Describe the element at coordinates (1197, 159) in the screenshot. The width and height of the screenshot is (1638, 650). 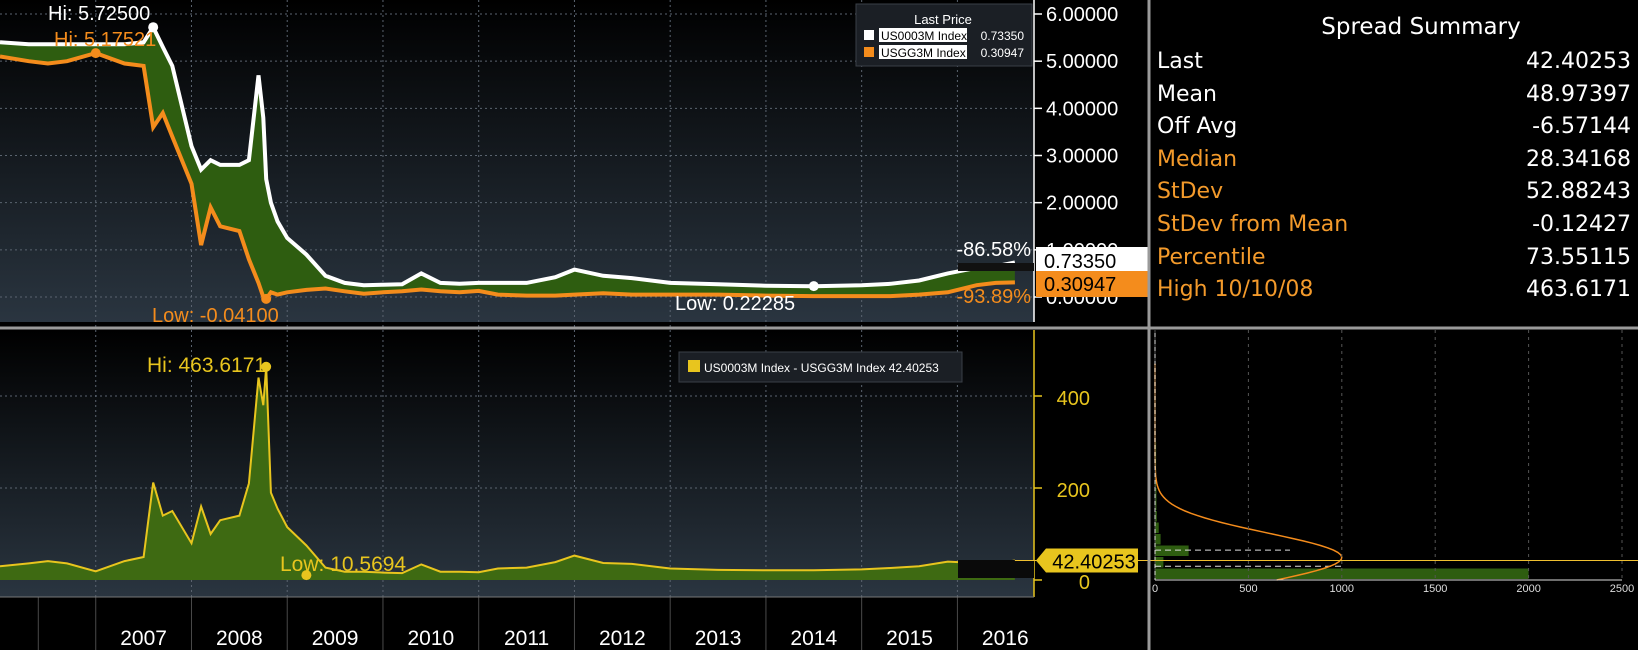
I see `stat-label-median: Median` at that location.